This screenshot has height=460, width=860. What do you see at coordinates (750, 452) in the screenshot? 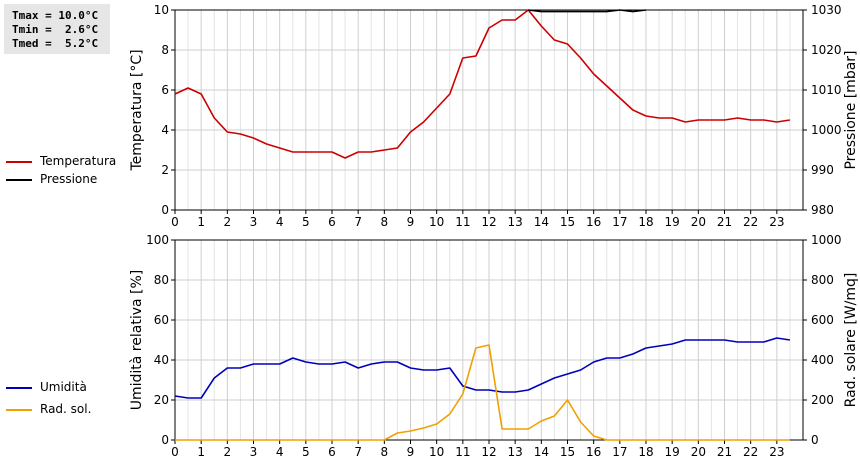
I see `chart2-xtick-label: 22` at bounding box center [750, 452].